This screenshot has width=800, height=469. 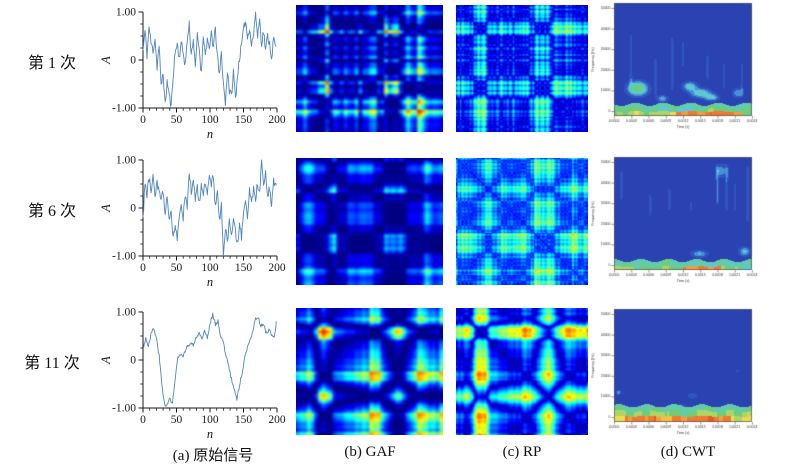 What do you see at coordinates (192, 374) in the screenshot?
I see `signal-plot-3: 1.00 0 -1.00 0 50 100 150 200 n A` at bounding box center [192, 374].